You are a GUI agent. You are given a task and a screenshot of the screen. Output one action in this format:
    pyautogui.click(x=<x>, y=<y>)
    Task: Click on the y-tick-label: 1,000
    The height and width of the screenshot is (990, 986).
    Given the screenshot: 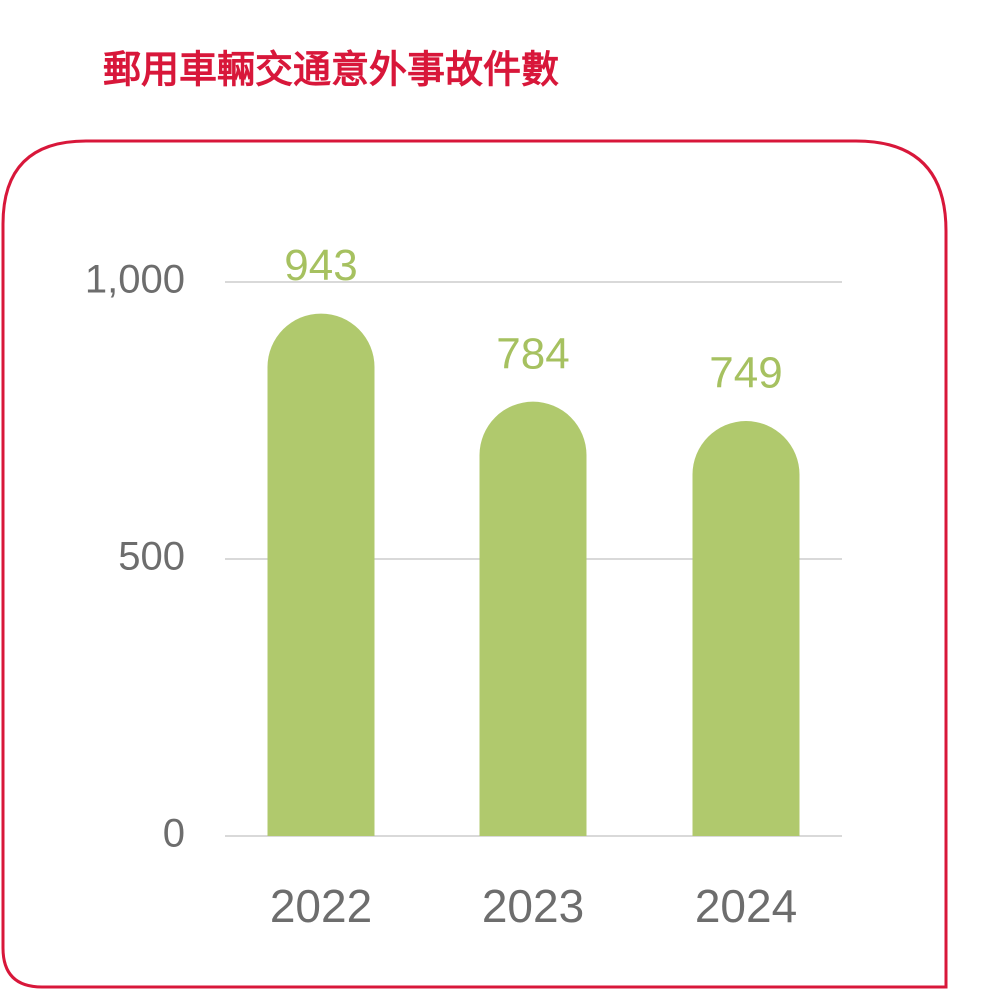 What is the action you would take?
    pyautogui.click(x=135, y=280)
    